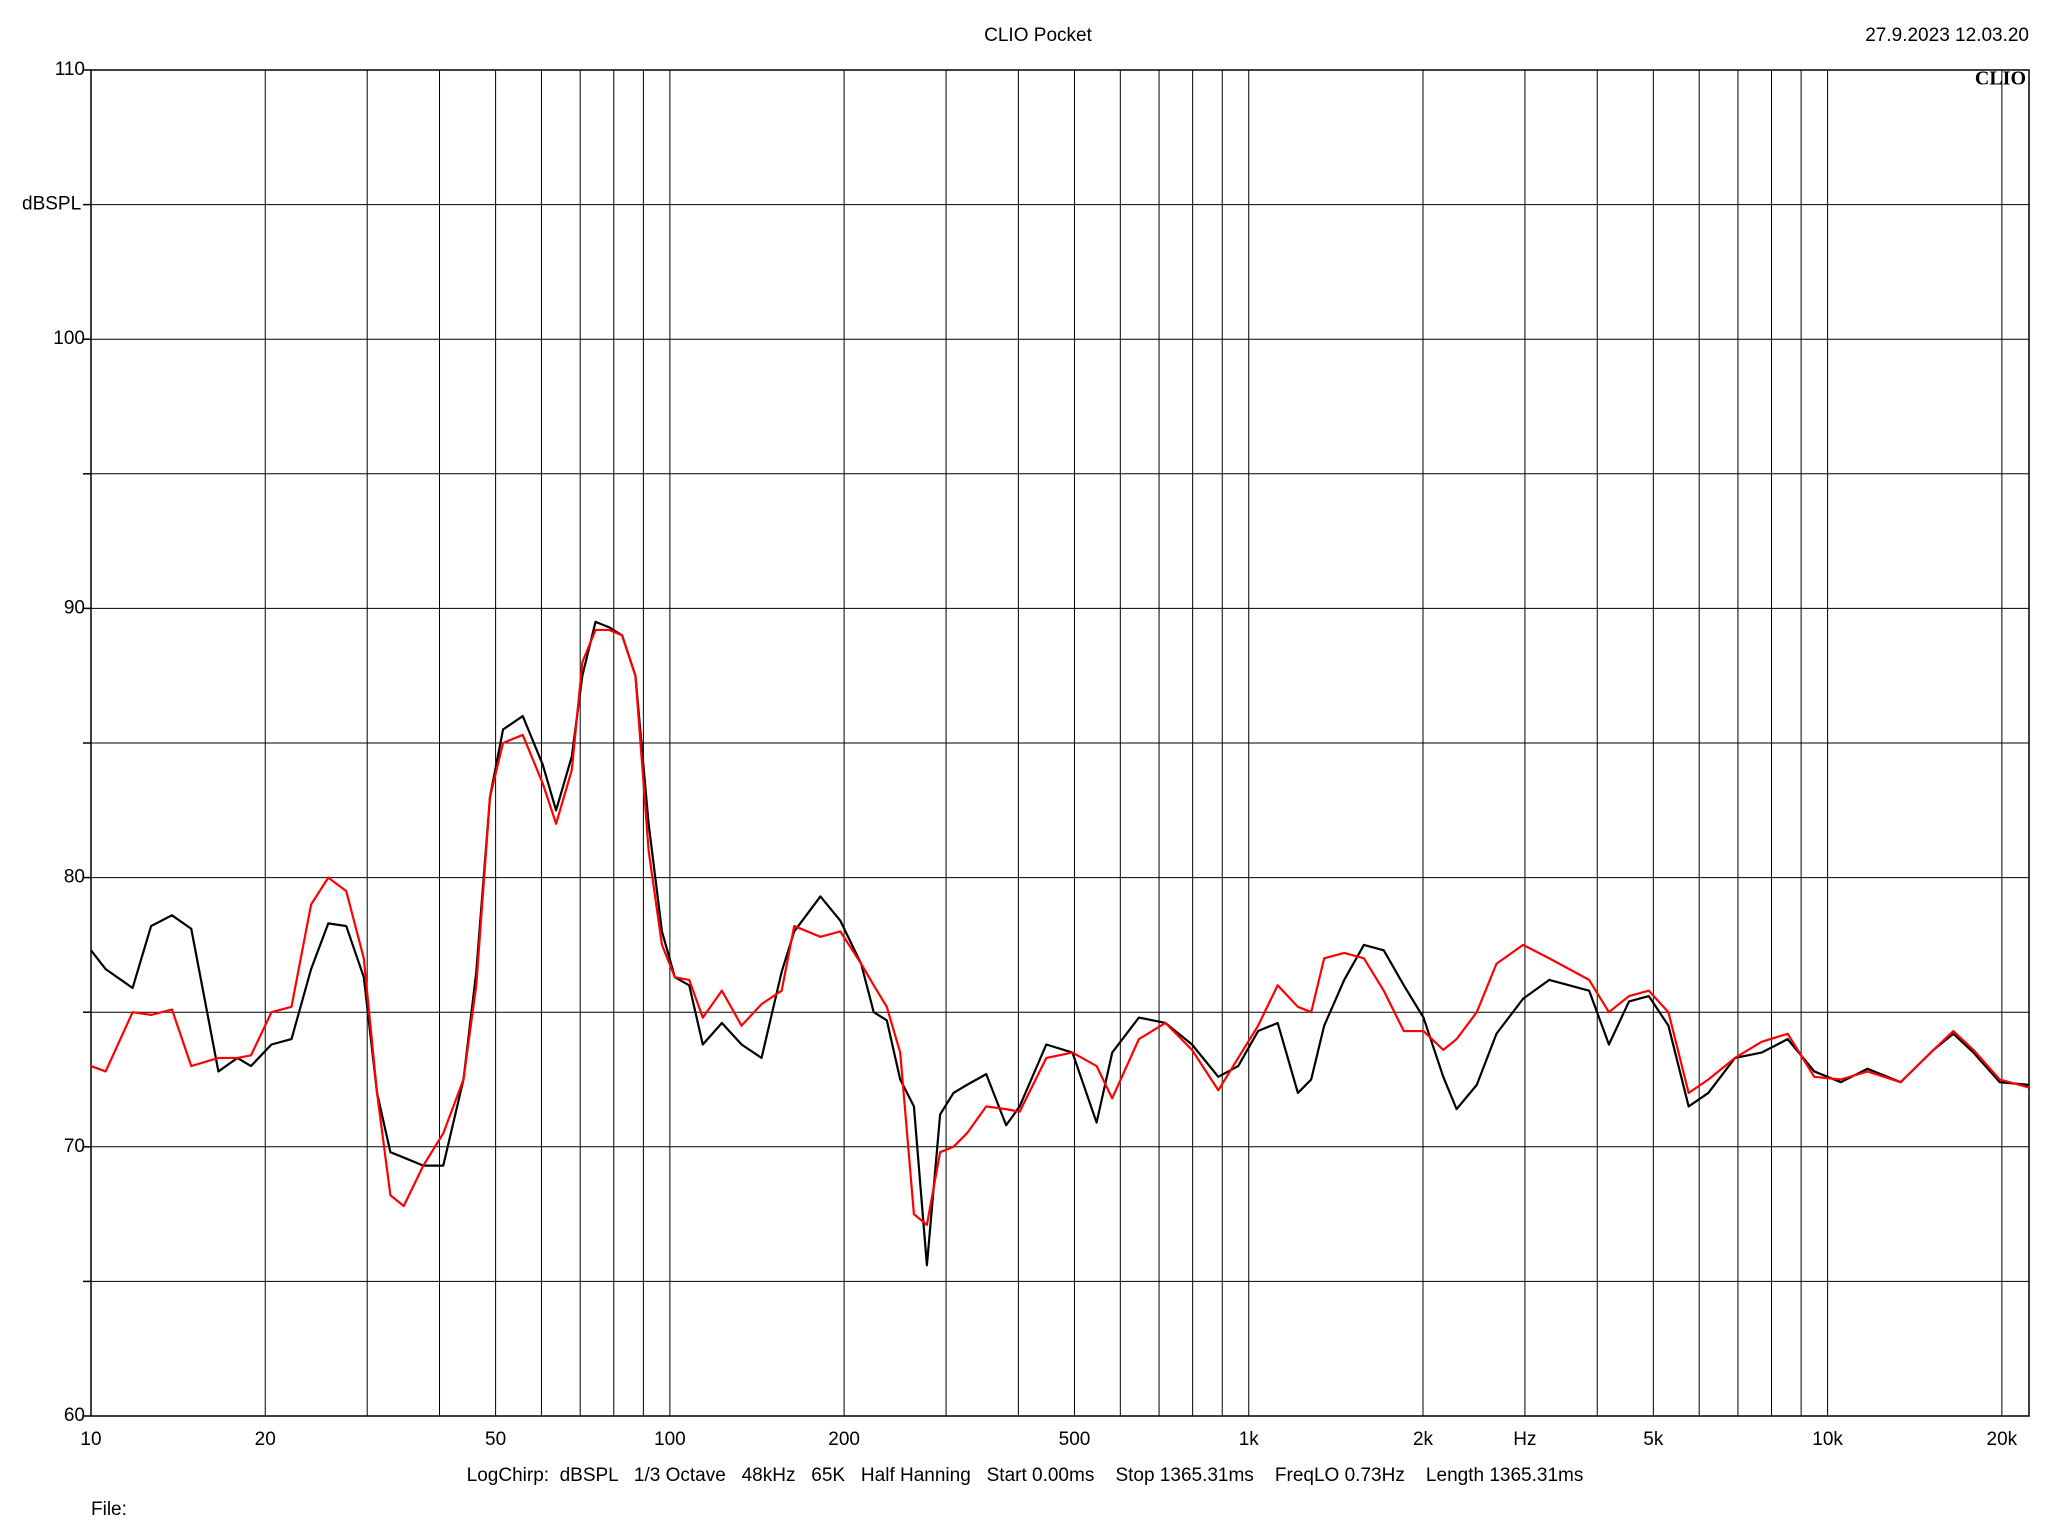 Image resolution: width=2048 pixels, height=1536 pixels. Describe the element at coordinates (670, 1439) in the screenshot. I see `x-tick-label: 100` at that location.